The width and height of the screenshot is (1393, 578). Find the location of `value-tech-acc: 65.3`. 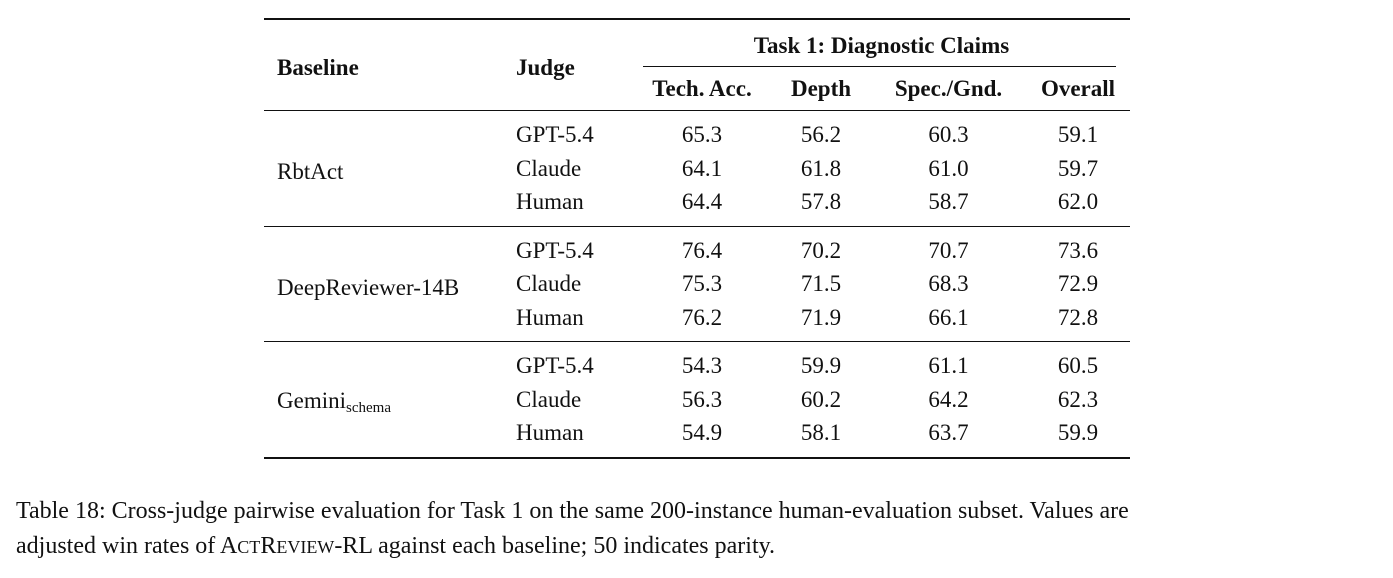

value-tech-acc: 65.3 is located at coordinates (702, 135).